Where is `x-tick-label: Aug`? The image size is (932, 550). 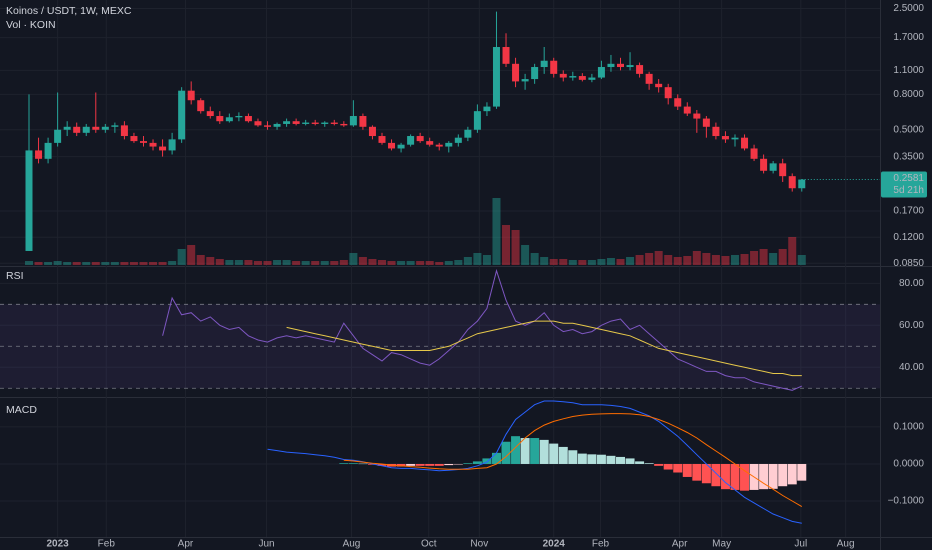 x-tick-label: Aug is located at coordinates (846, 544).